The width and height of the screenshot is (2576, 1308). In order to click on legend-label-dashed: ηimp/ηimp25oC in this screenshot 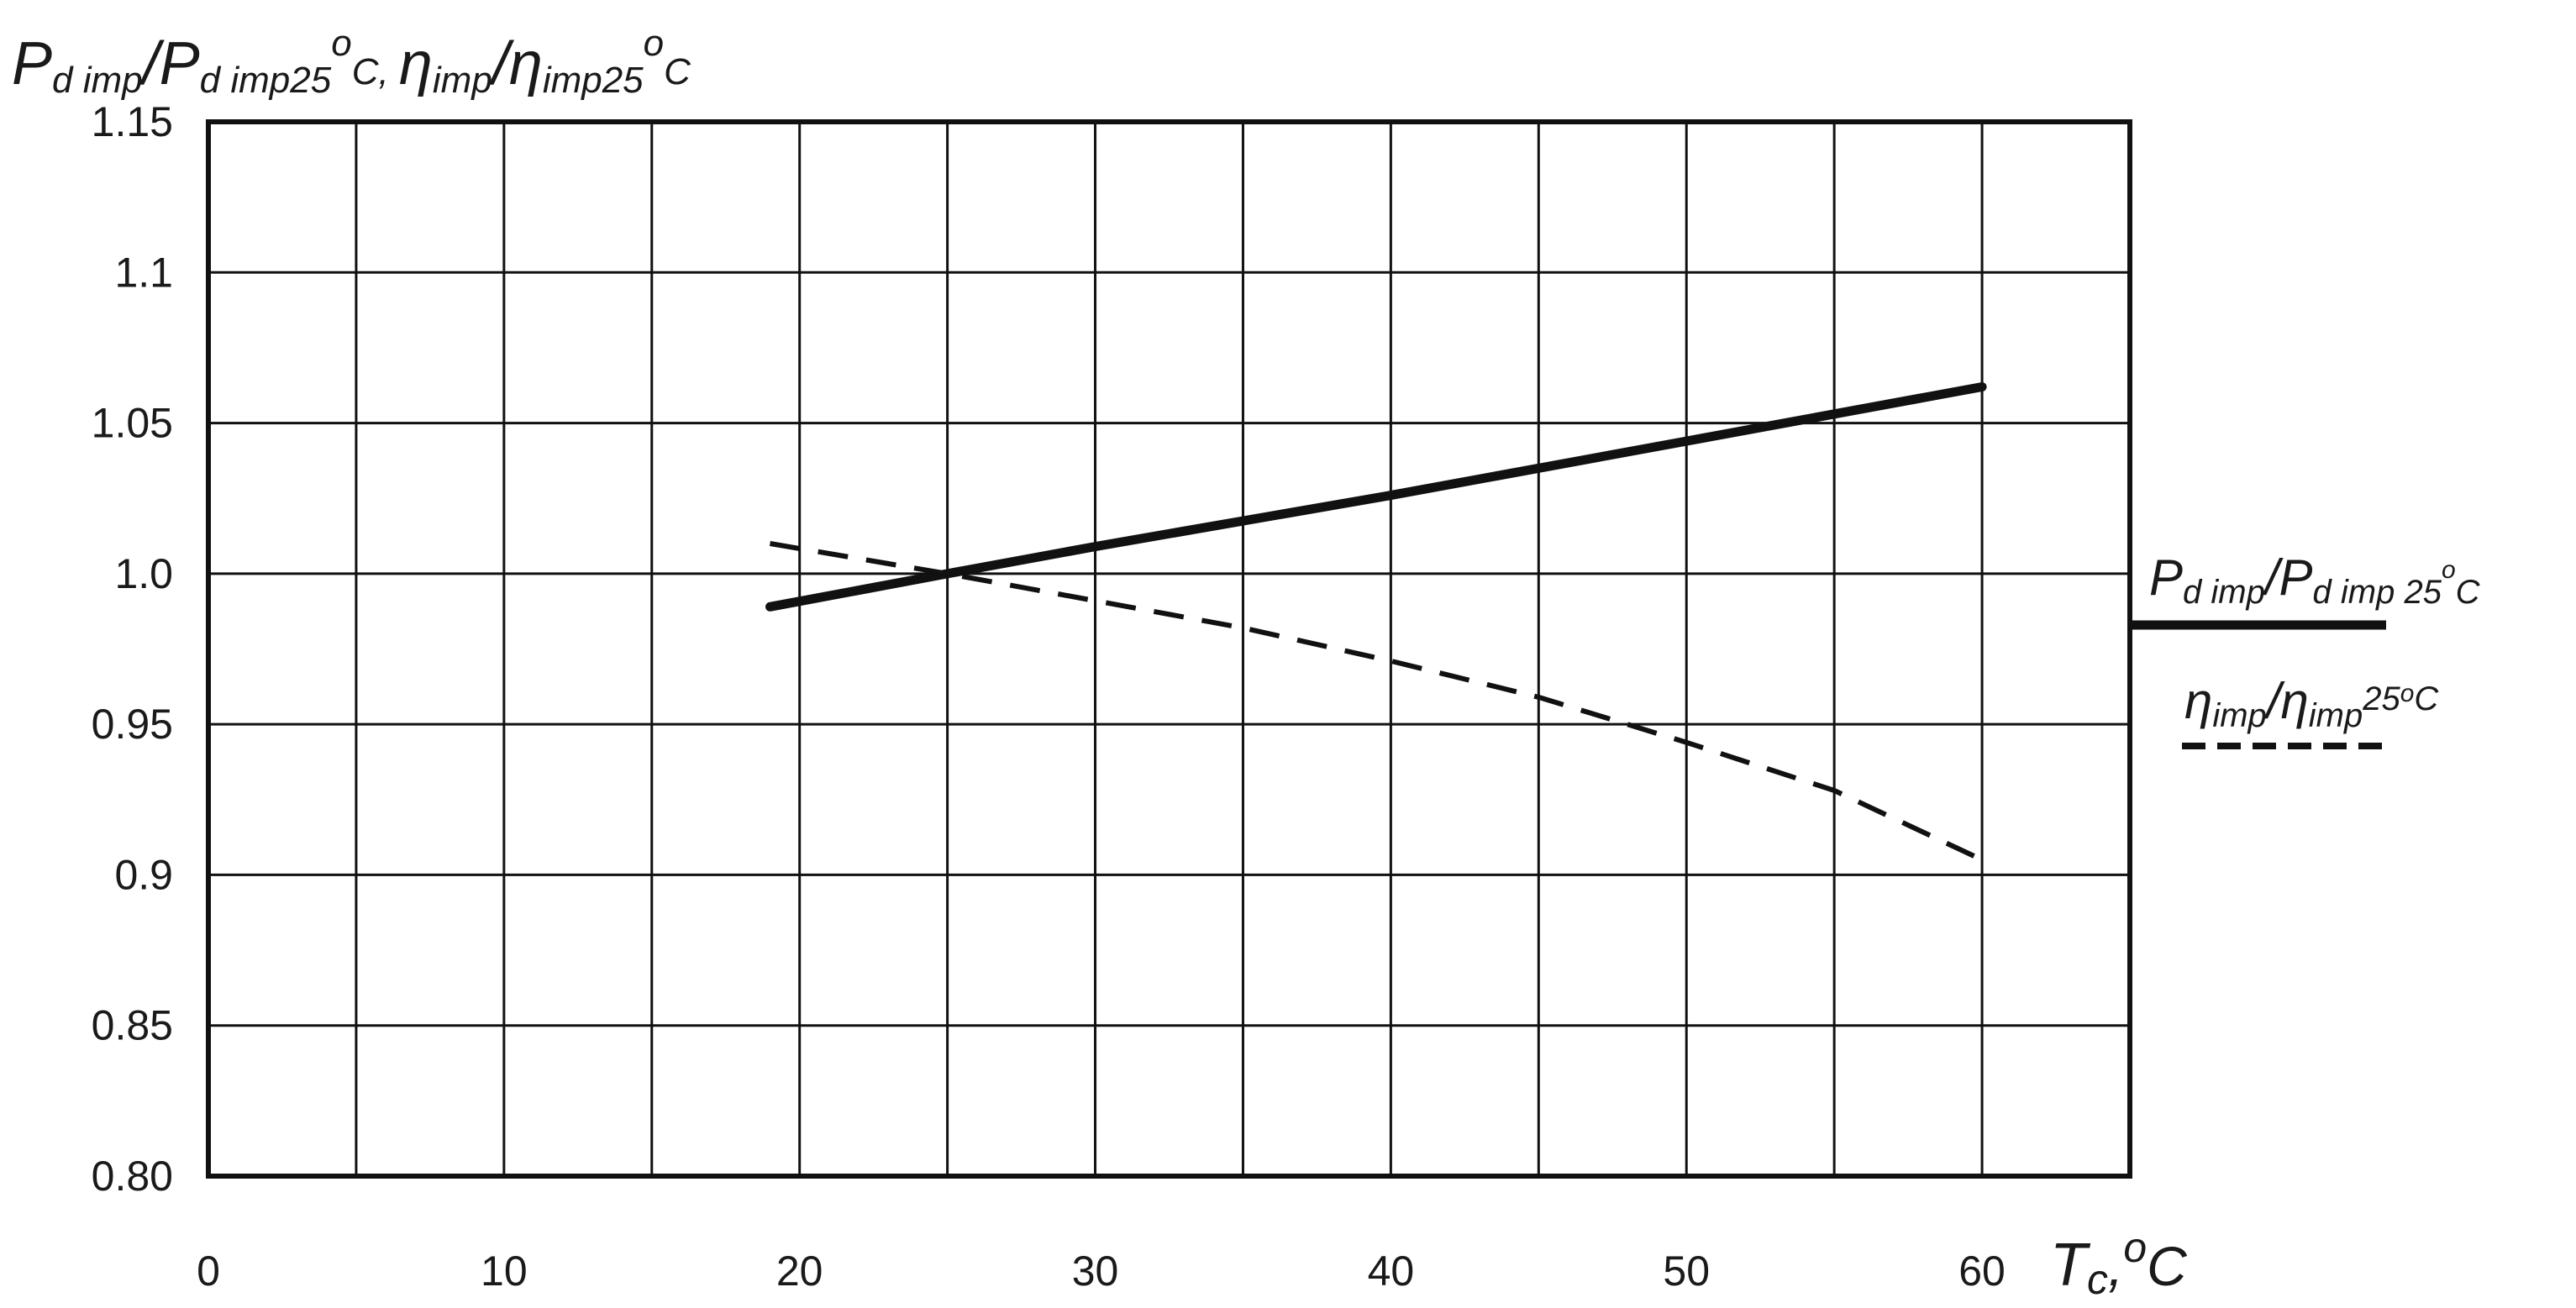, I will do `click(2311, 703)`.